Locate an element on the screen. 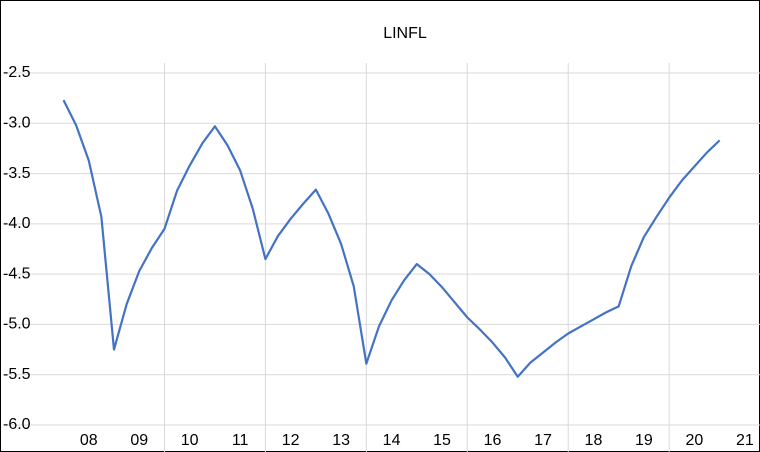  x-tick-label: 20 is located at coordinates (694, 440).